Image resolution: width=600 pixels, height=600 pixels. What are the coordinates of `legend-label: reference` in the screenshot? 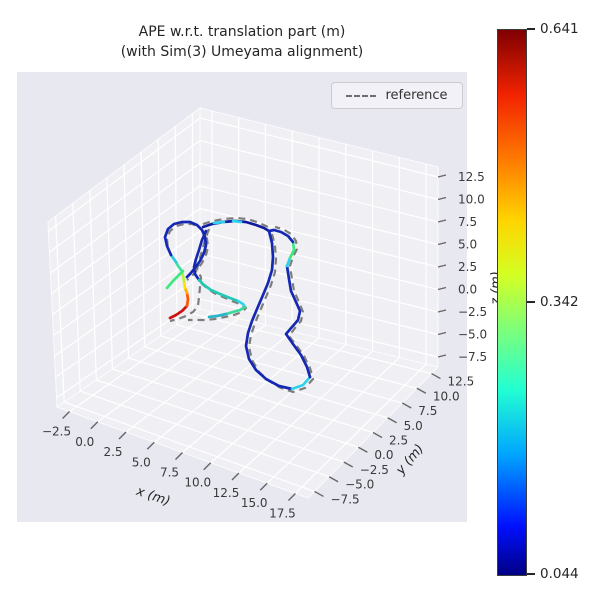 It's located at (416, 95).